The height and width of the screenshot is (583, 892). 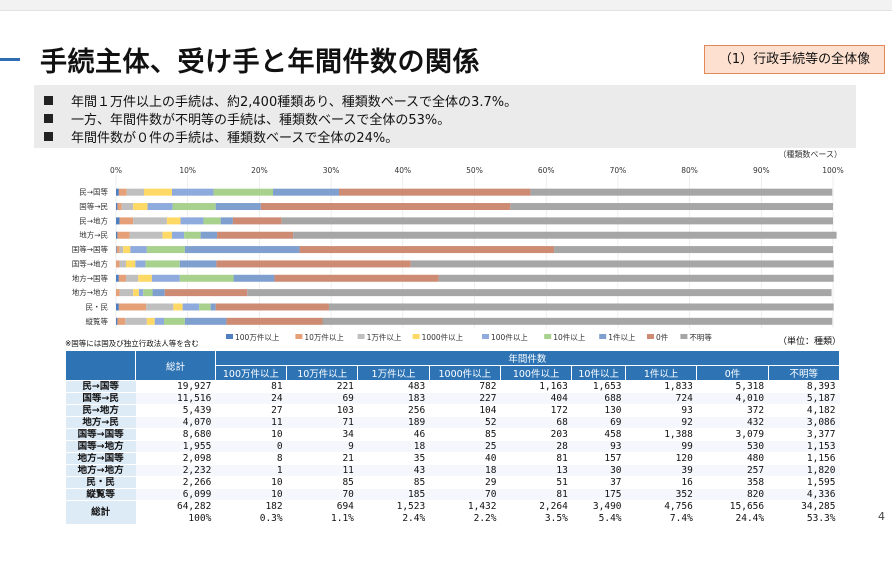 What do you see at coordinates (536, 494) in the screenshot?
I see `table-cell: 81` at bounding box center [536, 494].